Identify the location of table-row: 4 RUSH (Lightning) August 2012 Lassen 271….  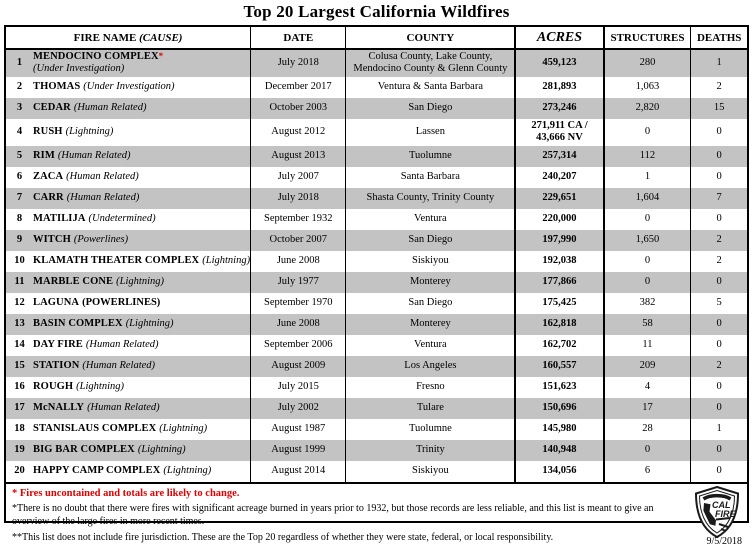
(376, 132).